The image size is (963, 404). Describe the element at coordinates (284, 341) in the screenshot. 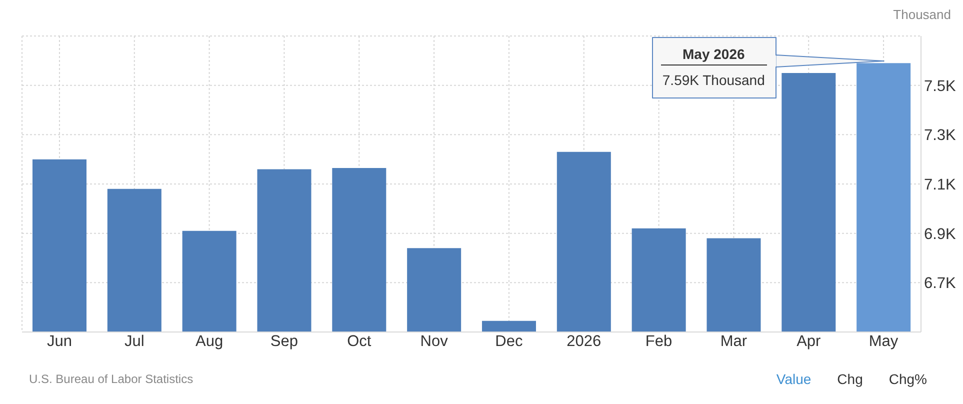

I see `x-tick-label: Sep` at that location.